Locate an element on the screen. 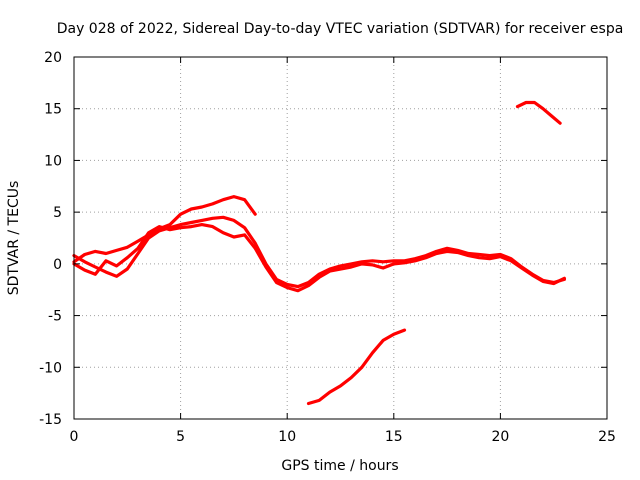  x-tick-label: 0 is located at coordinates (74, 437).